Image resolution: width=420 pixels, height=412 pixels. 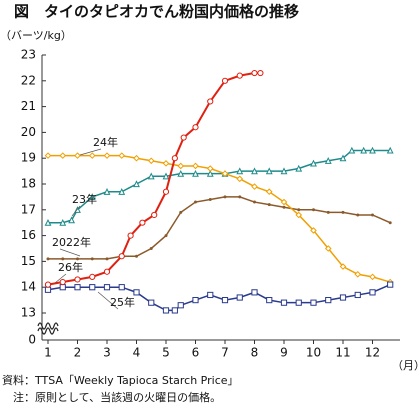 What do you see at coordinates (84, 199) in the screenshot?
I see `series-label: 23年` at bounding box center [84, 199].